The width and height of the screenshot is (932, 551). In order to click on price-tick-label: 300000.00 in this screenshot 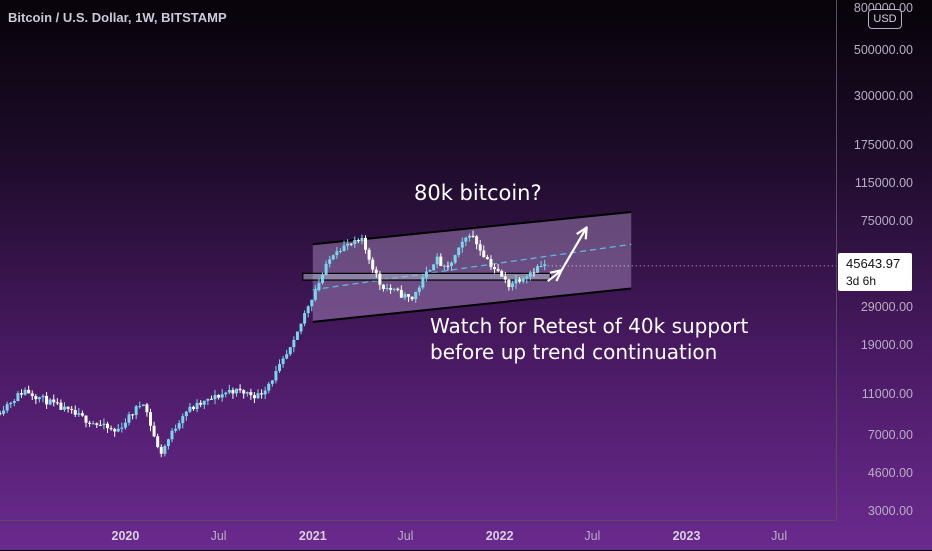, I will do `click(883, 96)`.